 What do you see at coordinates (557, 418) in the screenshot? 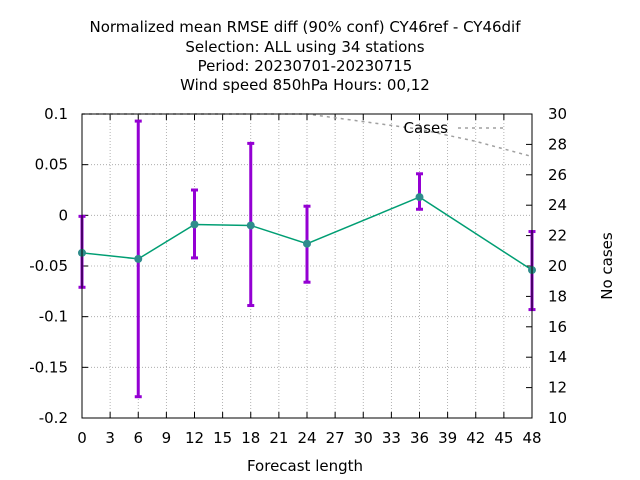
I see `y2-tick-label: 10` at bounding box center [557, 418].